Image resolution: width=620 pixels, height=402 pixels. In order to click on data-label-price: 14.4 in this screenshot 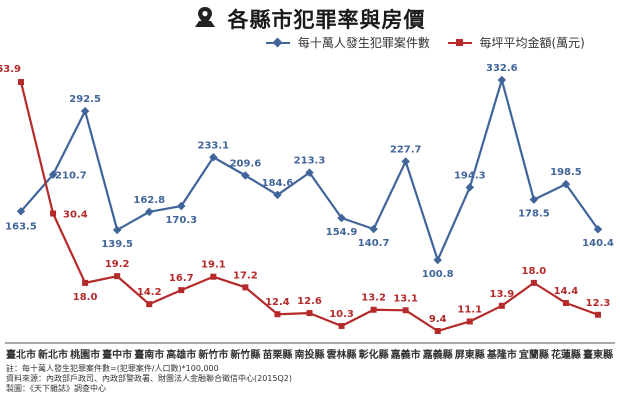, I will do `click(566, 291)`.